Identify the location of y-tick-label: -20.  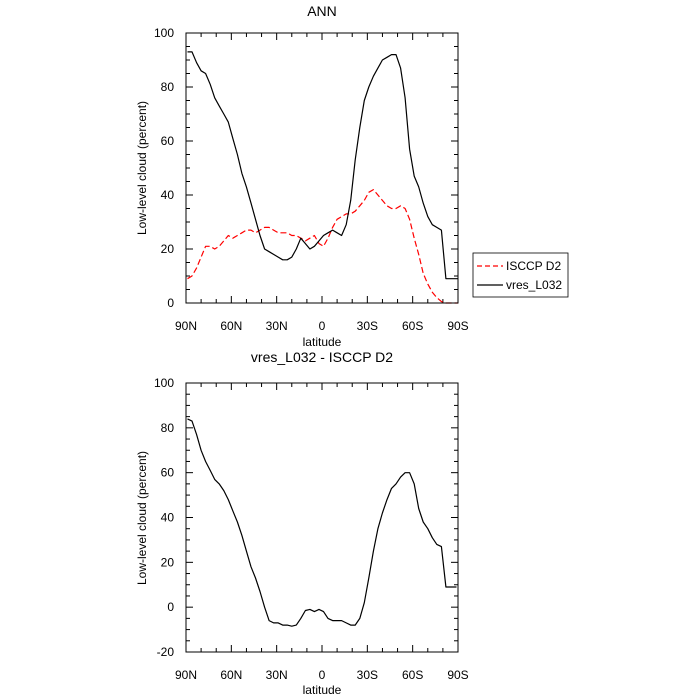
(166, 652).